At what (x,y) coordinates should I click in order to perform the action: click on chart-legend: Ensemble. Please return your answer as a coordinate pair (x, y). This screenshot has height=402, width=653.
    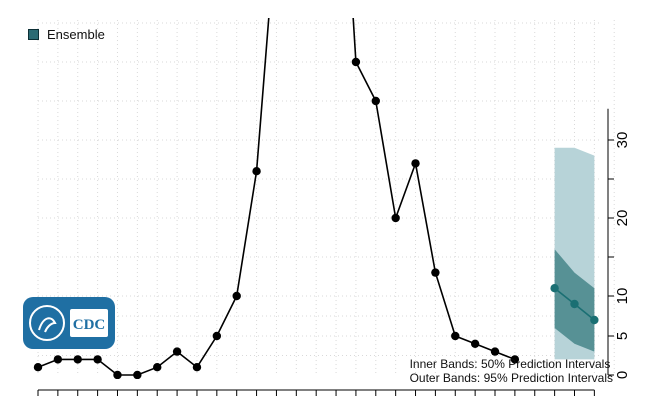
    Looking at the image, I should click on (66, 34).